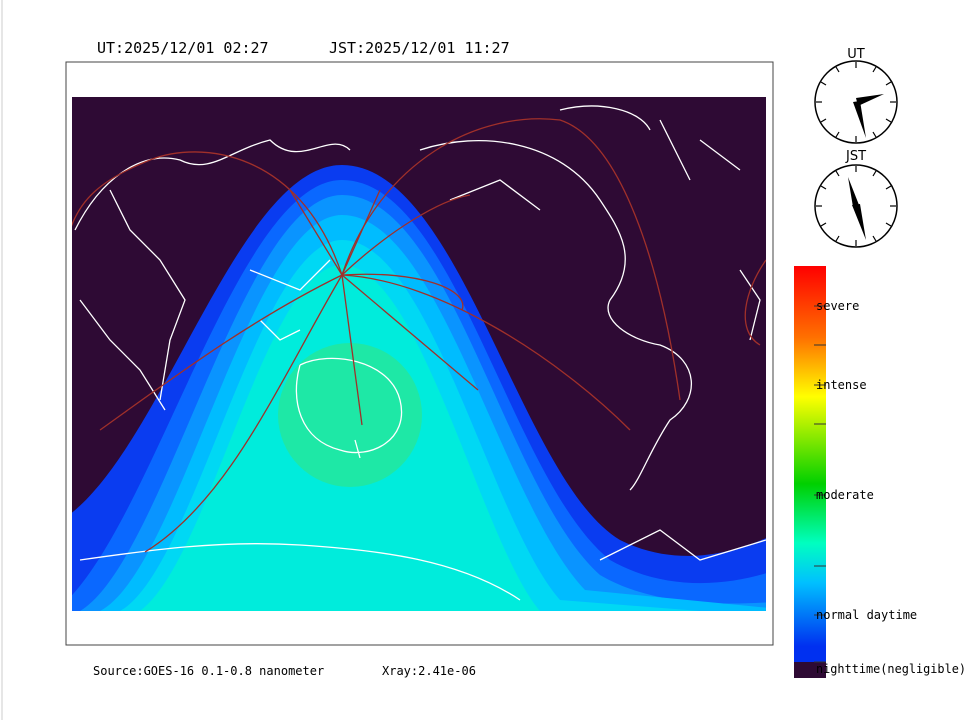 Image resolution: width=968 pixels, height=720 pixels. I want to click on legend-label: severe, so click(837, 306).